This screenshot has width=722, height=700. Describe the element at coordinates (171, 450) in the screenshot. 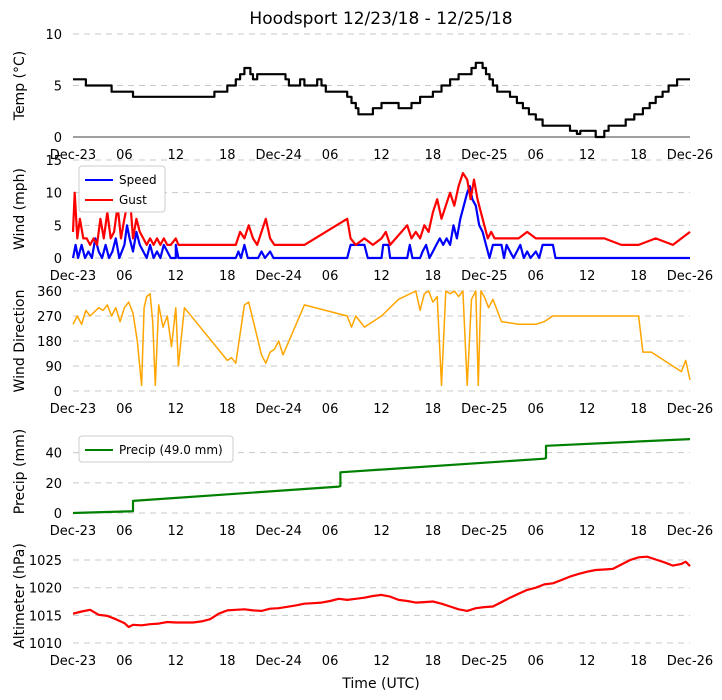

I see `legend-label: Precip (49.0 mm)` at that location.